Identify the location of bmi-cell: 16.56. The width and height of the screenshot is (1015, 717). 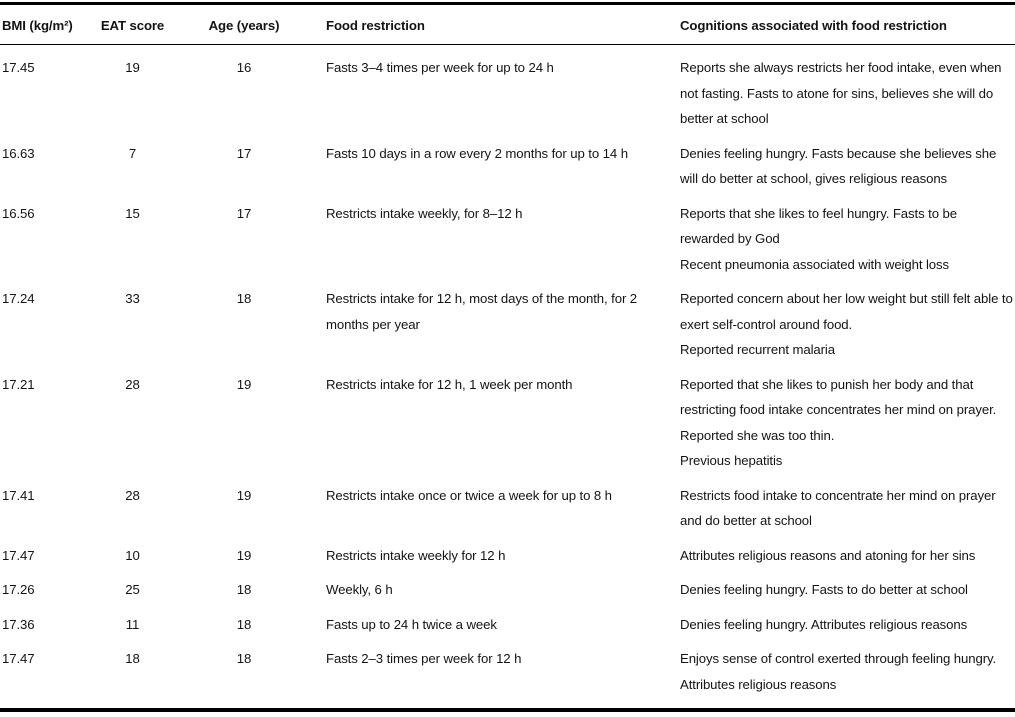
(18, 213).